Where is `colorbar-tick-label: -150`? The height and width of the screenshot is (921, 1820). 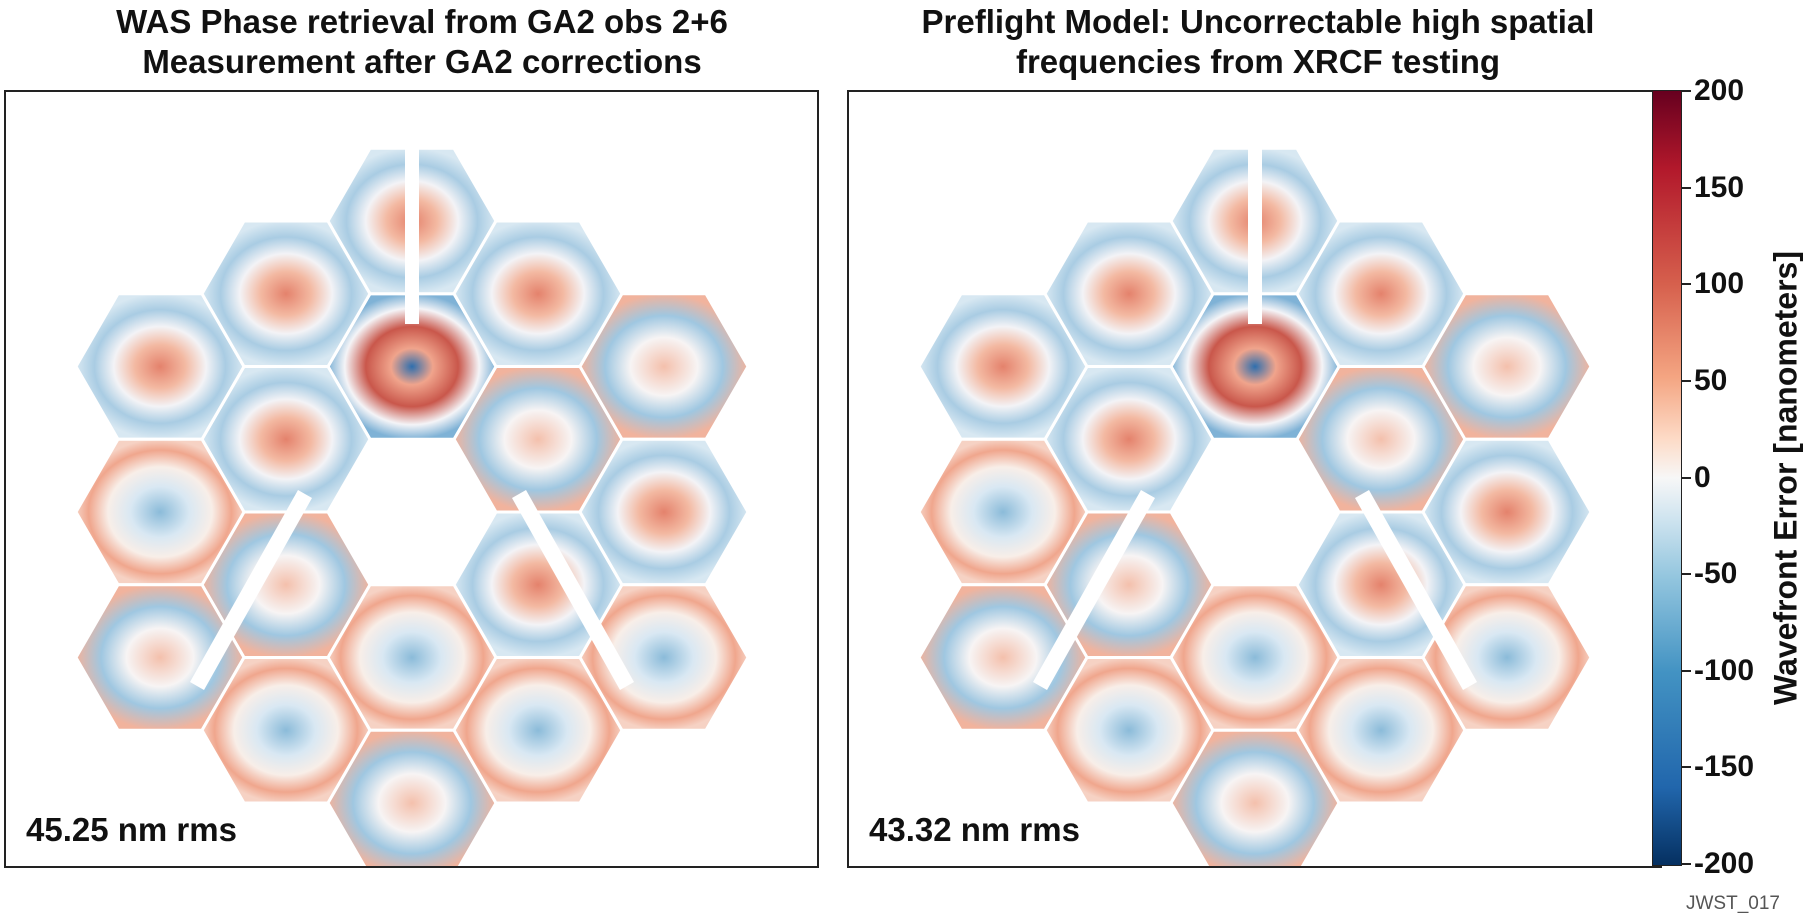 colorbar-tick-label: -150 is located at coordinates (1724, 767).